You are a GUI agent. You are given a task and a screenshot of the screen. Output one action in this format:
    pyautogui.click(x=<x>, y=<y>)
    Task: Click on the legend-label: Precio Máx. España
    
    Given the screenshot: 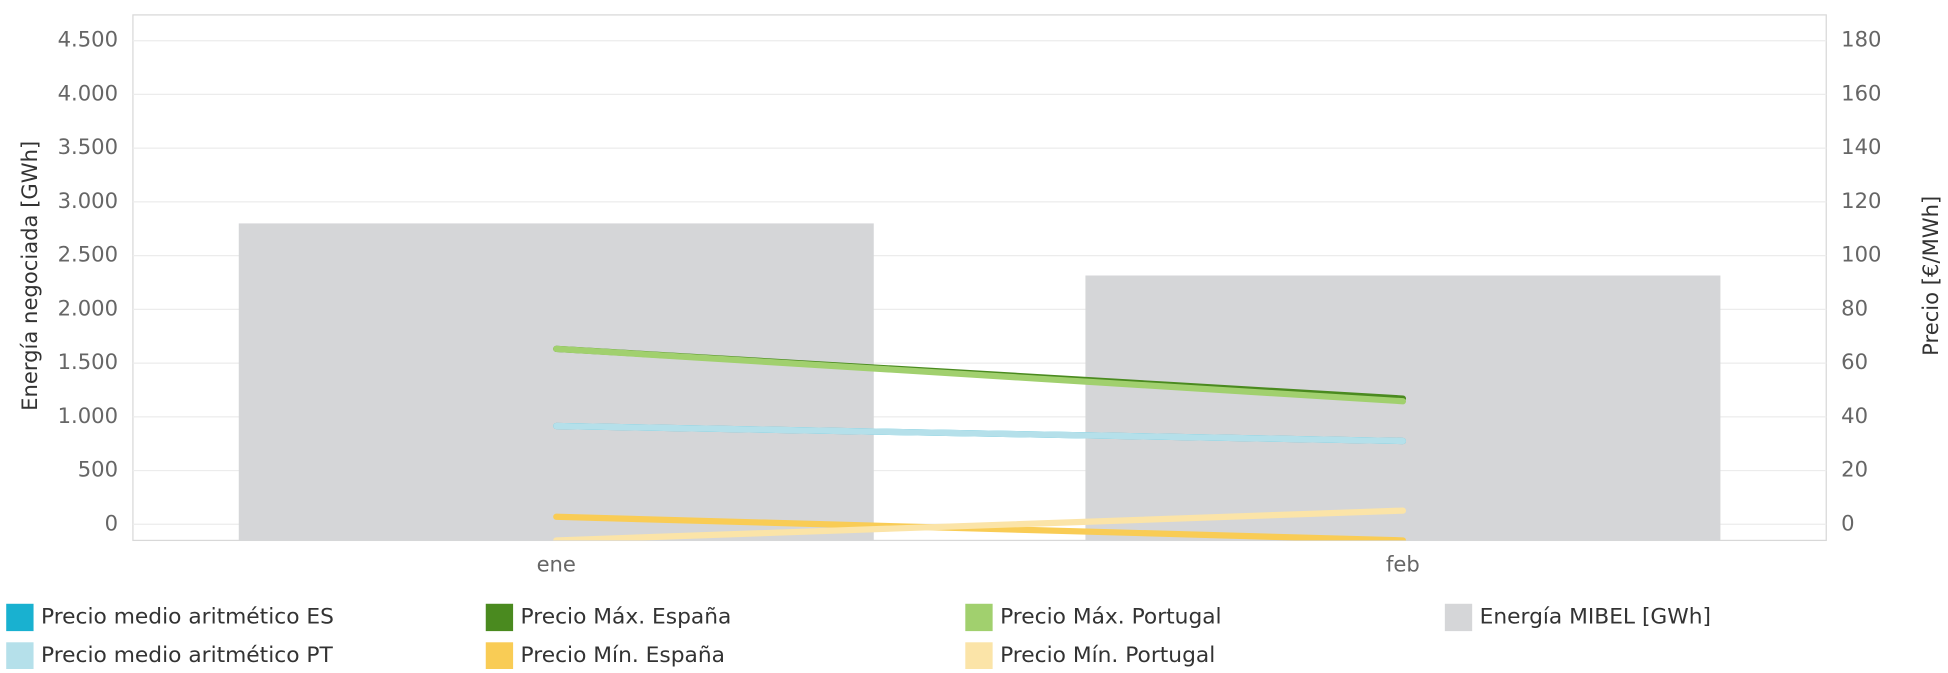 What is the action you would take?
    pyautogui.click(x=626, y=616)
    